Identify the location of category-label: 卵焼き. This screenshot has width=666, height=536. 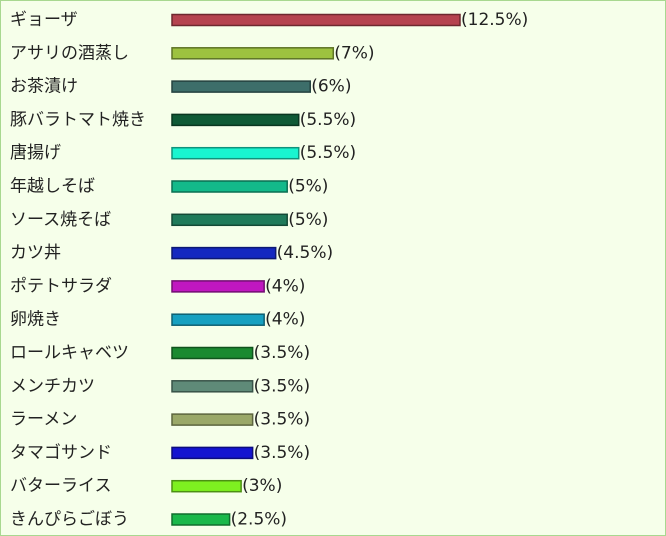
(35, 320).